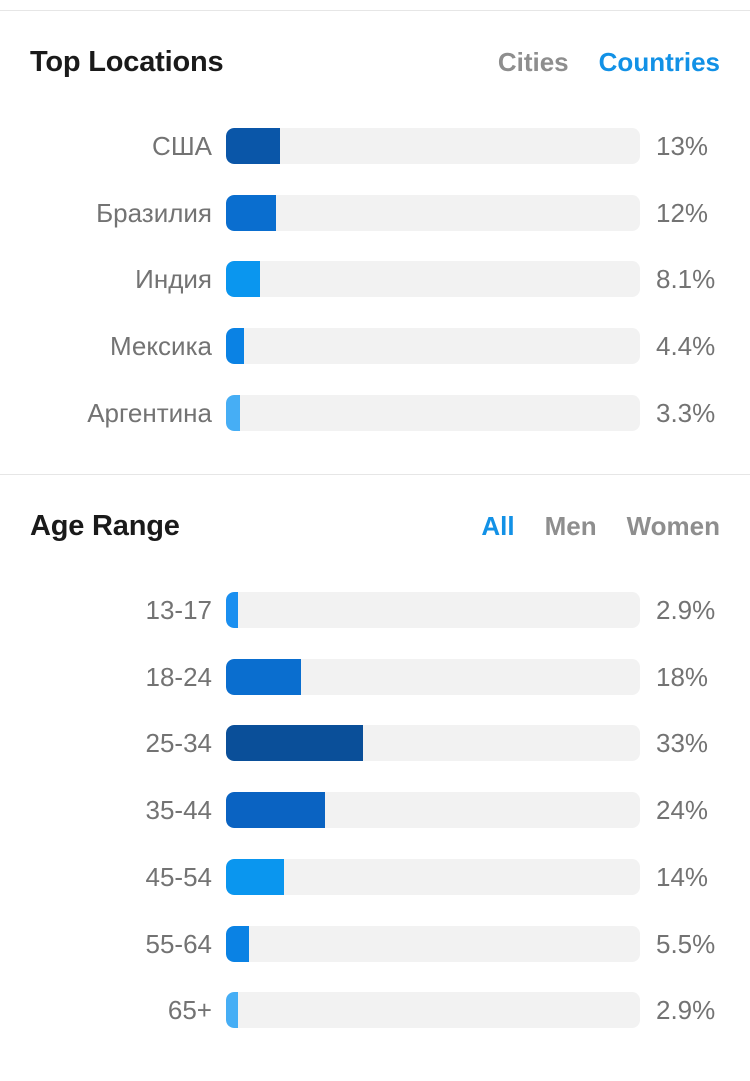 The image size is (750, 1081). I want to click on tab-men: Men, so click(570, 526).